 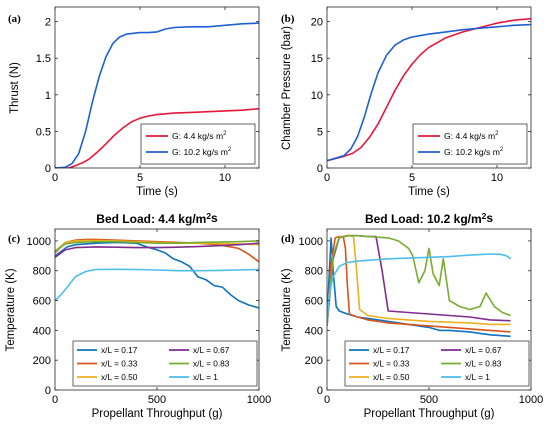 What do you see at coordinates (48, 96) in the screenshot?
I see `y-tick-label: 1` at bounding box center [48, 96].